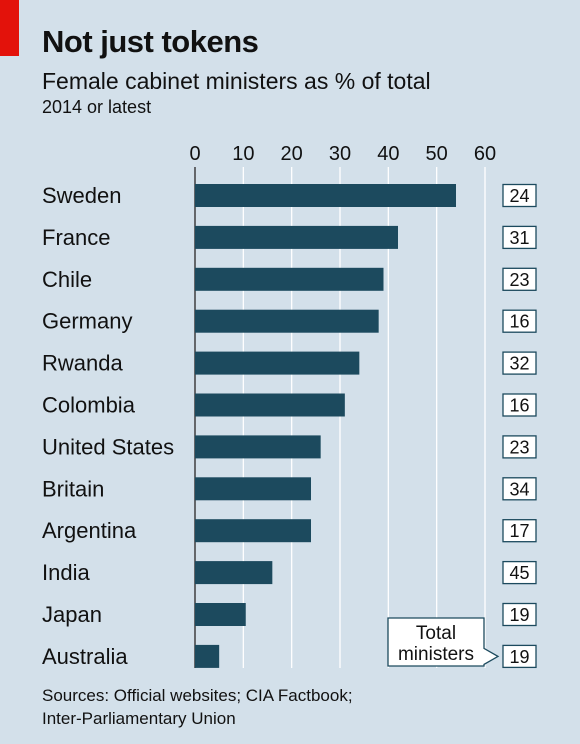 This screenshot has height=744, width=580. I want to click on total-ministers-value: 24, so click(519, 196).